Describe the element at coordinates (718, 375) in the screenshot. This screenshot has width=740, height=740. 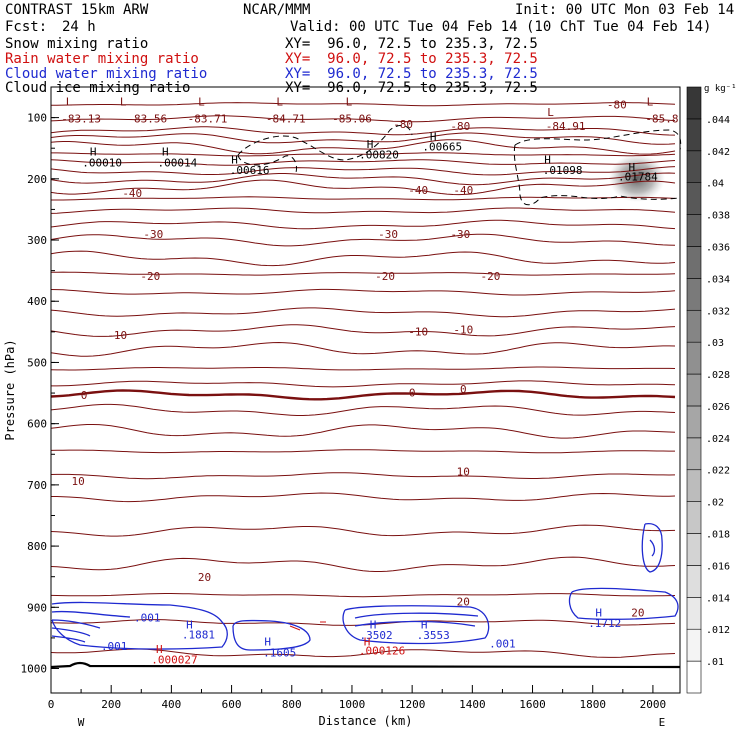
I see `colorbar-level-label: .028` at that location.